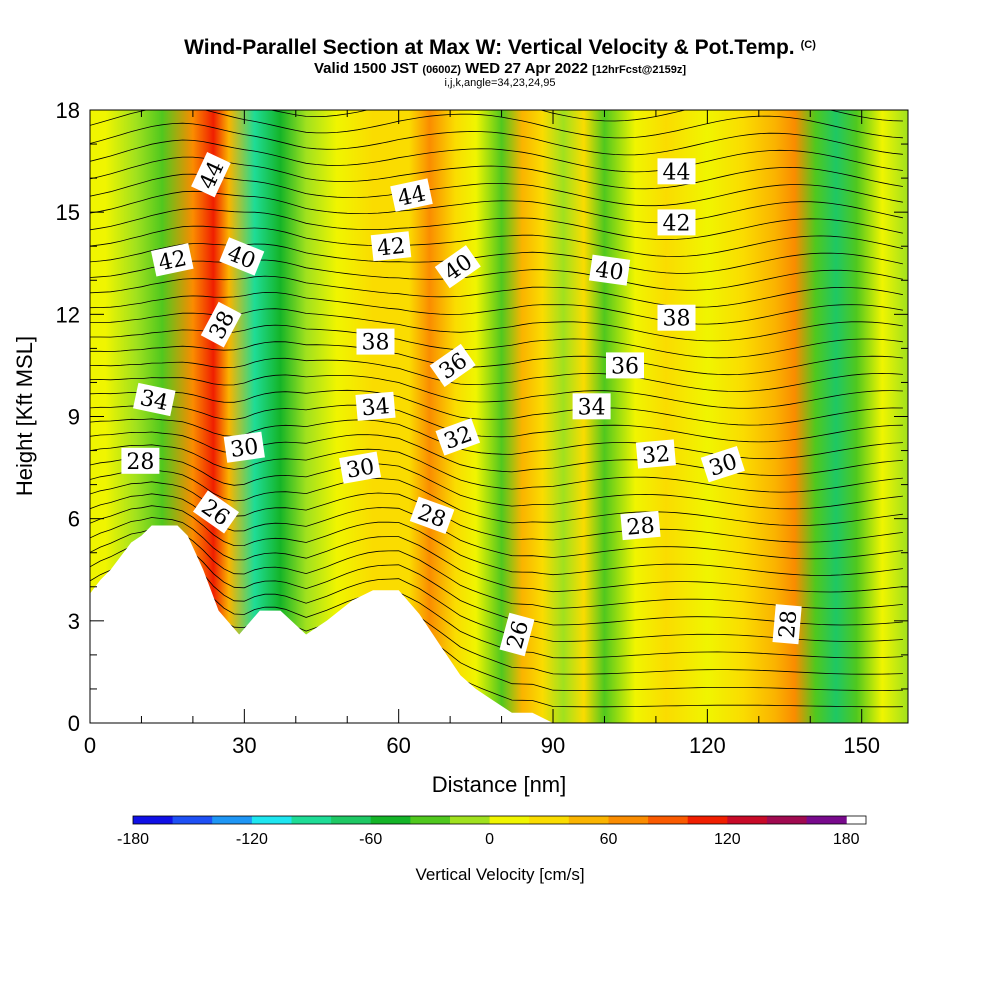 This screenshot has width=1000, height=1000. I want to click on contour-label: 40, so click(457, 267).